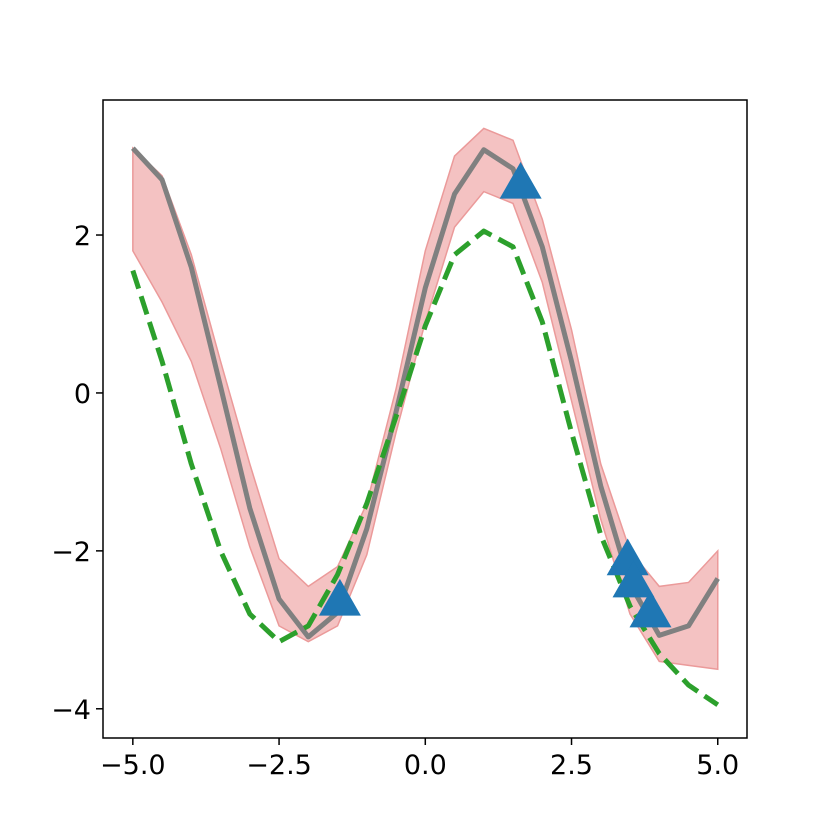  I want to click on x-tick-label: 2.5, so click(571, 765).